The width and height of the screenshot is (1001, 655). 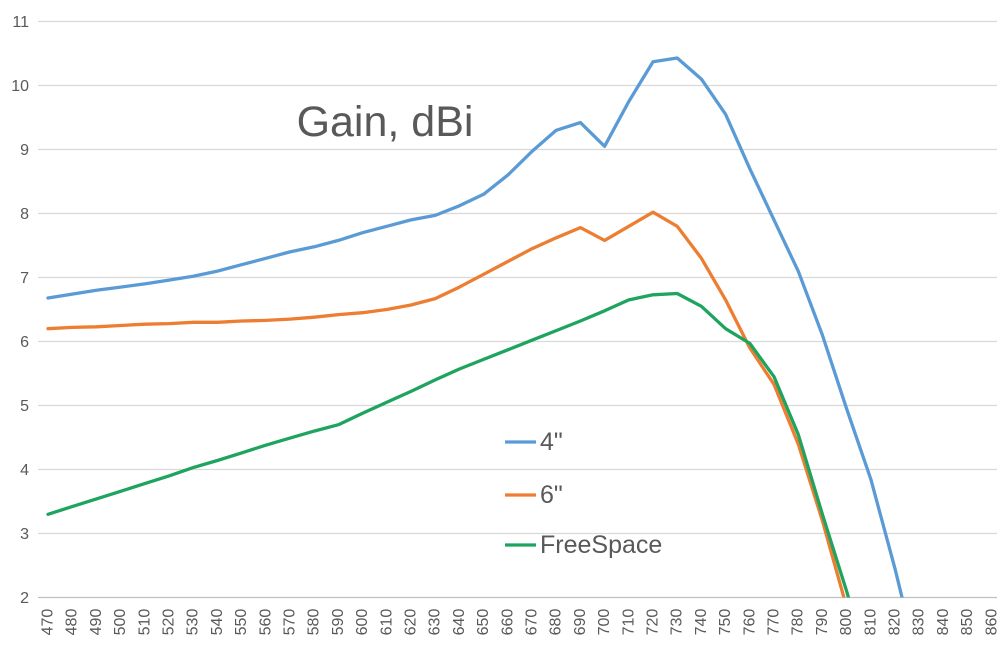 I want to click on y-axis-tick-label: 10, so click(x=20, y=86).